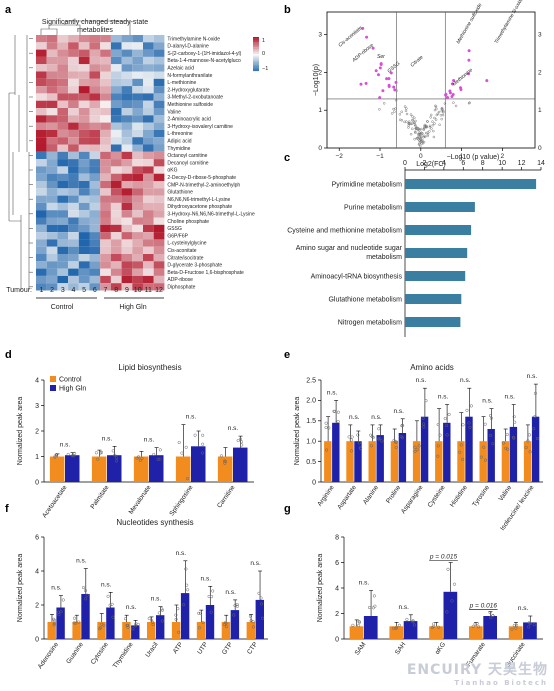 This screenshot has height=691, width=554. Describe the element at coordinates (483, 163) in the screenshot. I see `pathway-xtick-label: 8` at that location.